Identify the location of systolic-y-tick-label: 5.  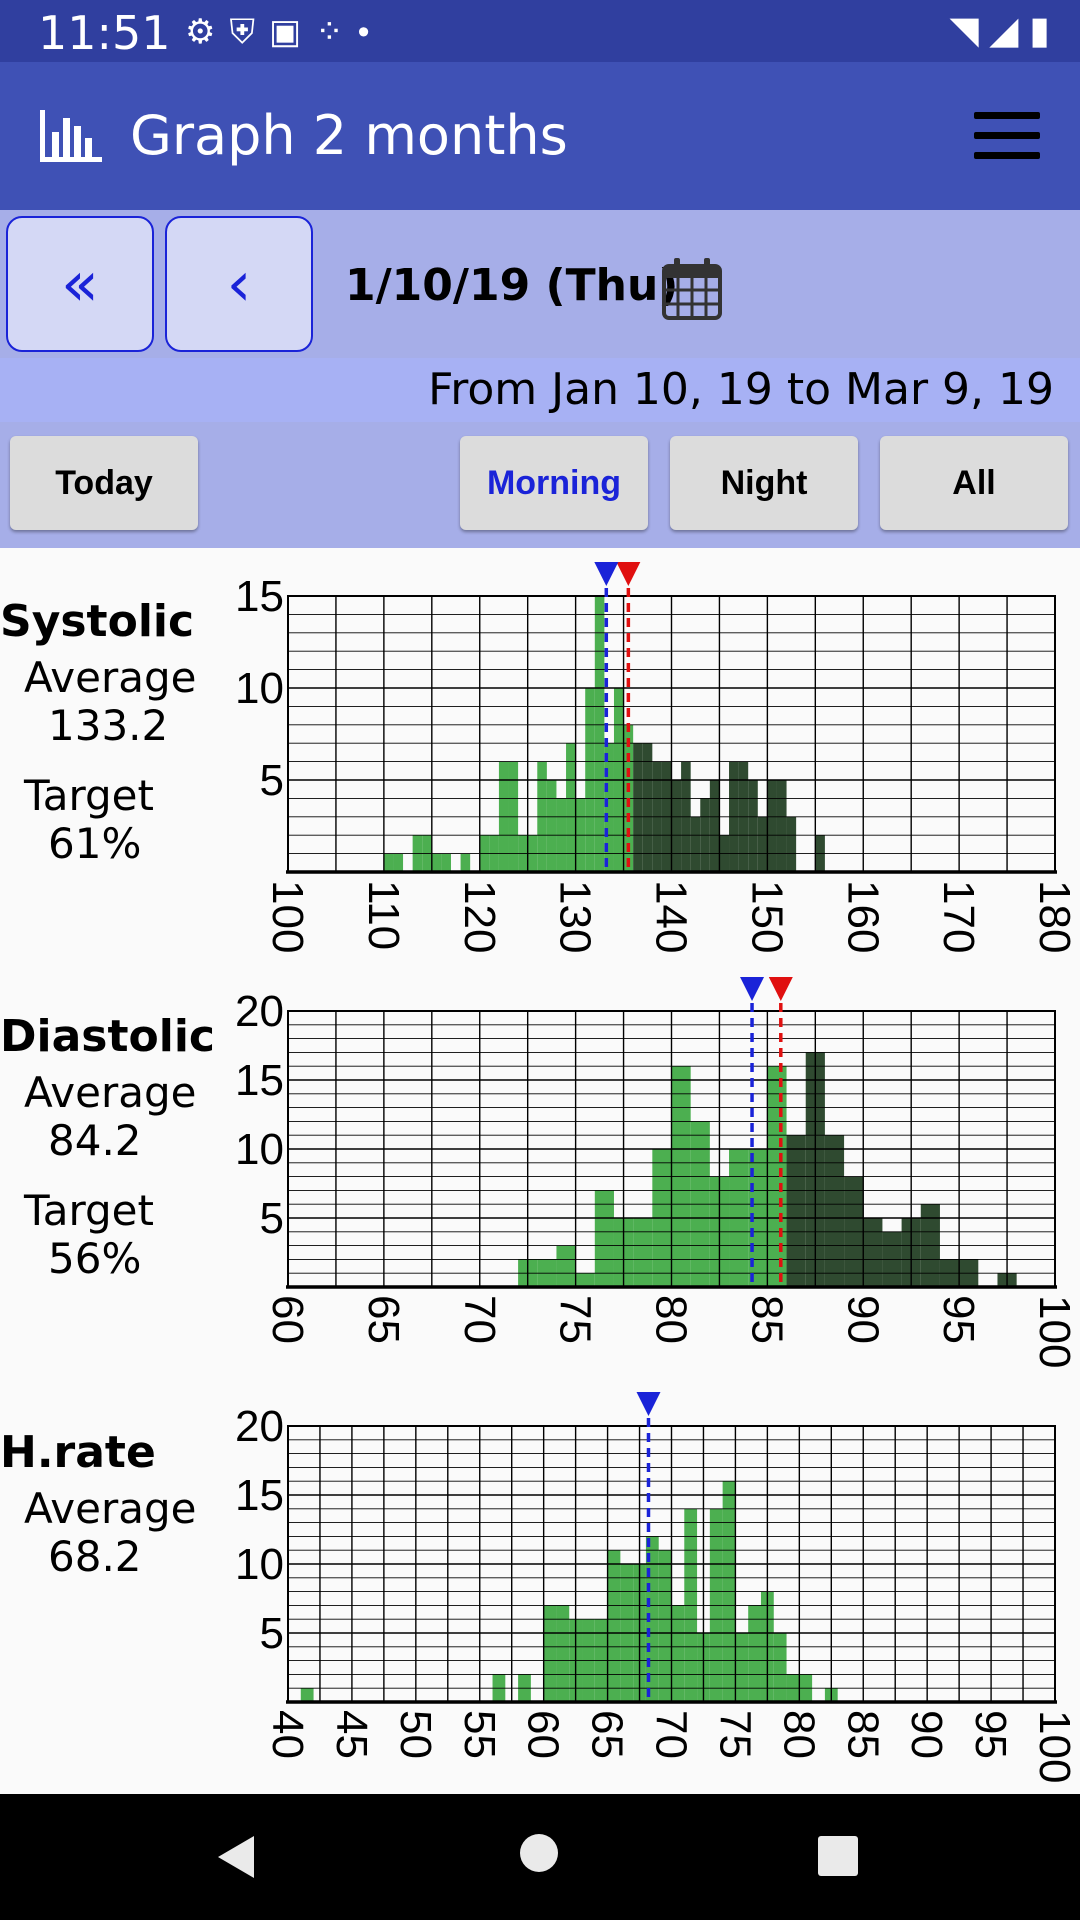
(272, 780).